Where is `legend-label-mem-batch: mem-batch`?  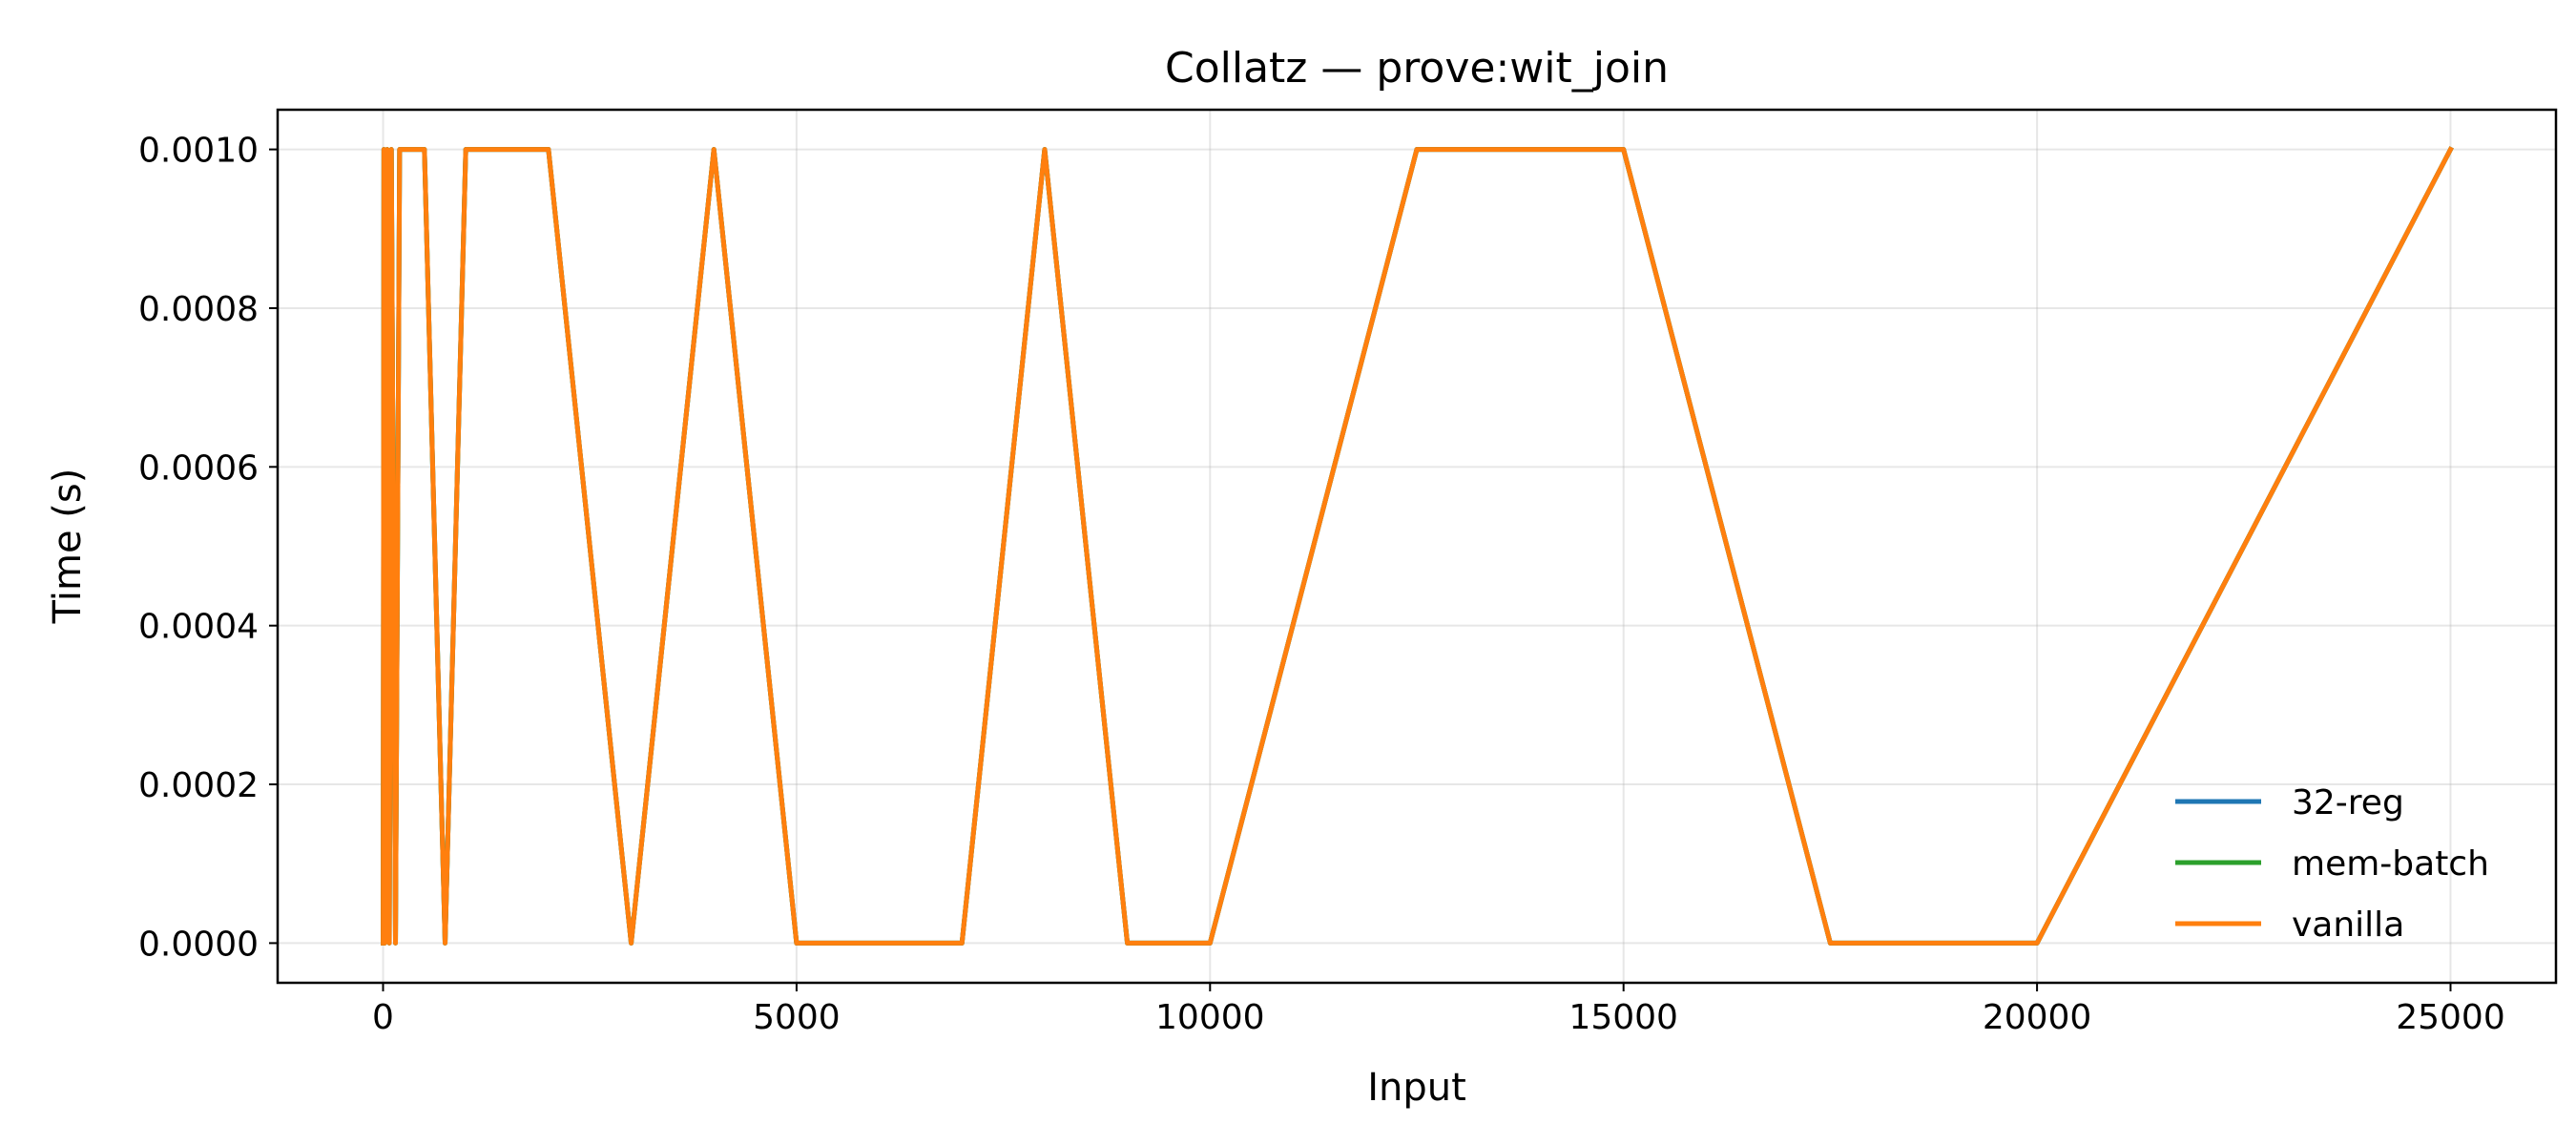 legend-label-mem-batch: mem-batch is located at coordinates (2390, 864).